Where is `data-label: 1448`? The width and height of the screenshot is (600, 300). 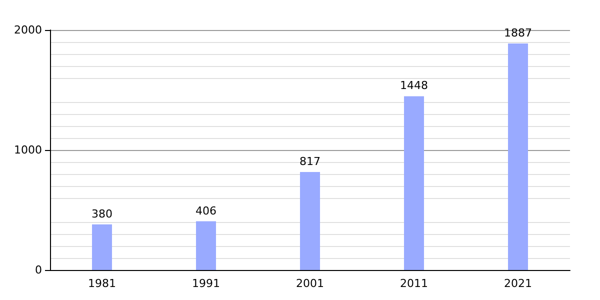 data-label: 1448 is located at coordinates (414, 85).